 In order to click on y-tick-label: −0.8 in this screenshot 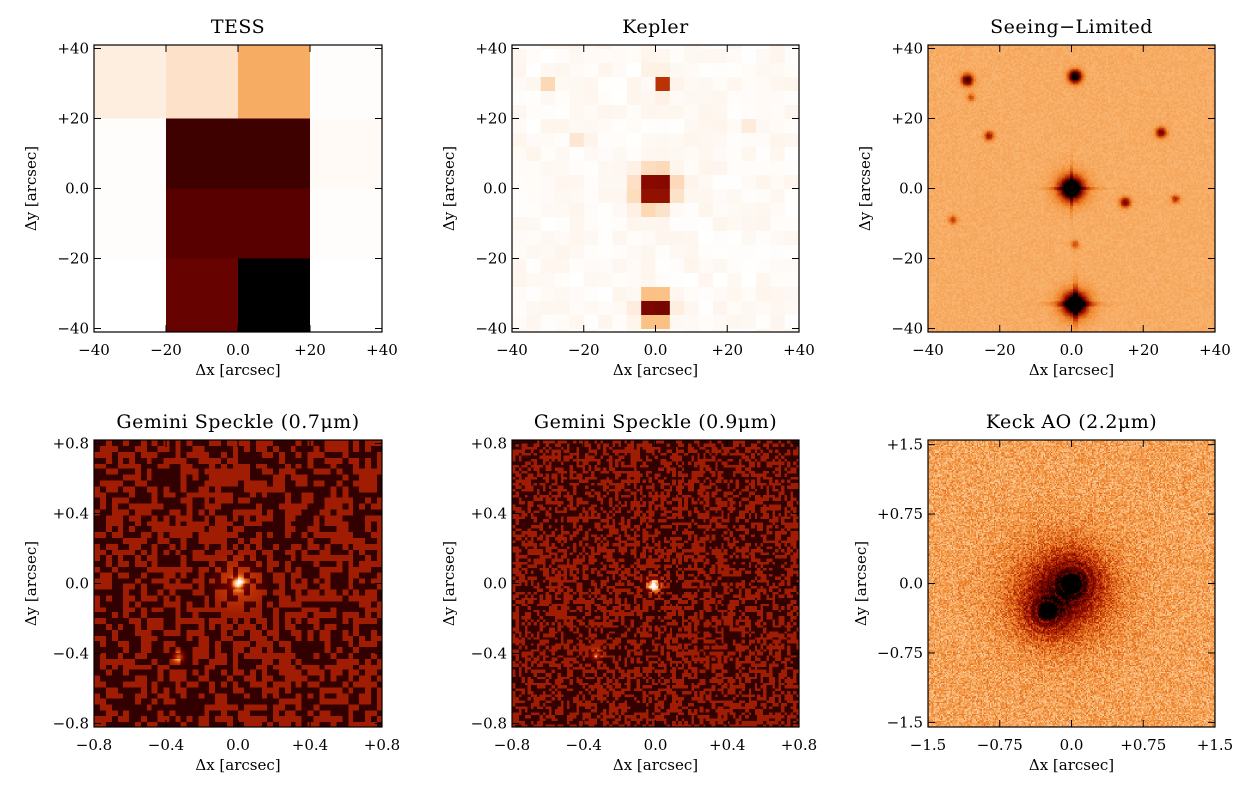, I will do `click(489, 724)`.